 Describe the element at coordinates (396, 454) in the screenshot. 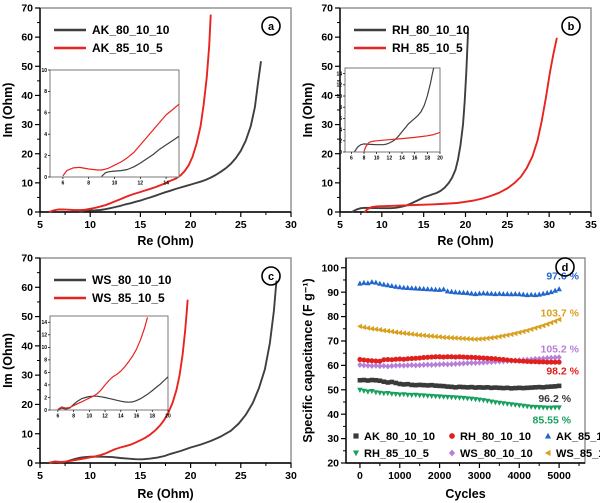

I see `legend-label-RH_85_10_5: RH_85_10_5` at that location.